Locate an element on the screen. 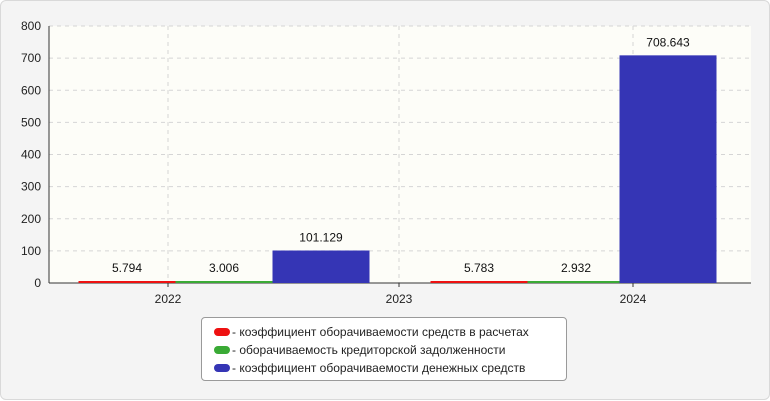  y-tick-label: 700 is located at coordinates (31, 58).